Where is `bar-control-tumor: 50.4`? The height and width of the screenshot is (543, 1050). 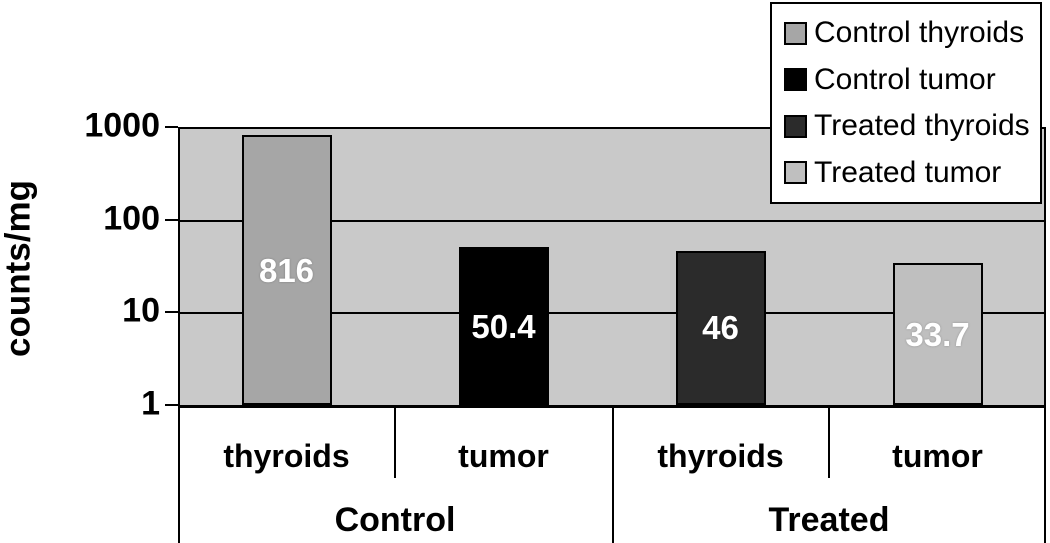 bar-control-tumor: 50.4 is located at coordinates (503, 326).